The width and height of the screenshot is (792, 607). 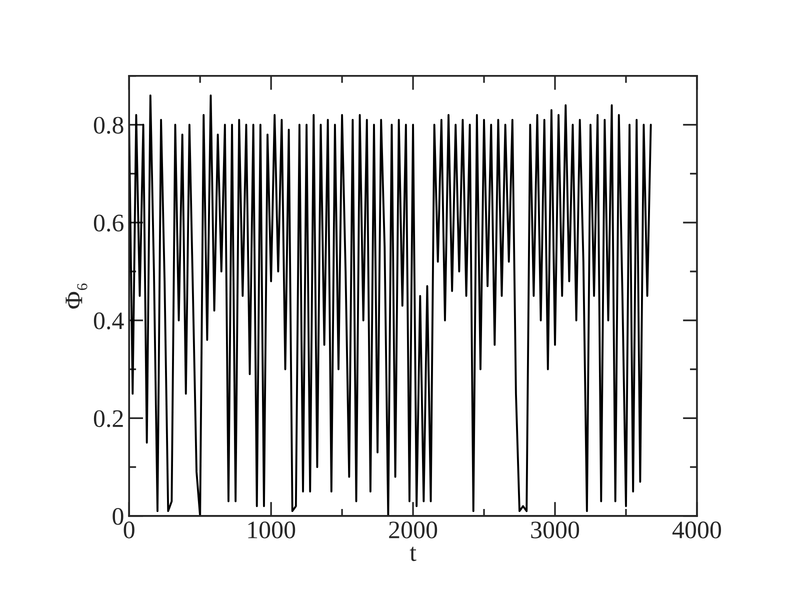 I want to click on y-tick-label: 0.2, so click(x=108, y=419).